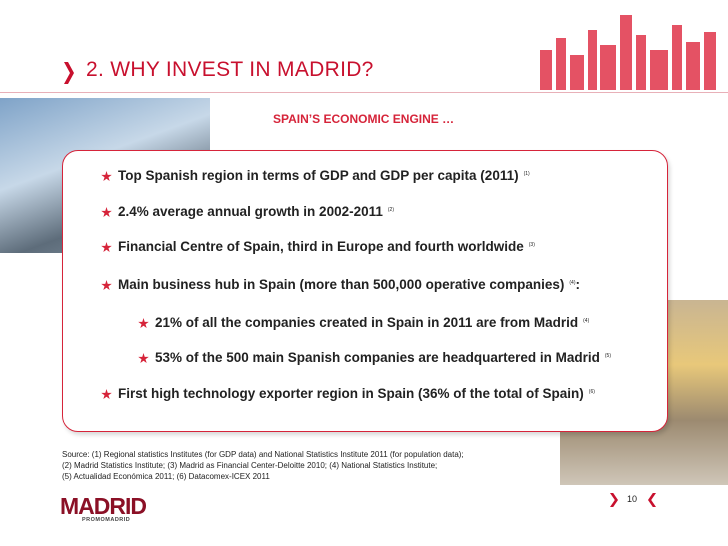 This screenshot has height=546, width=728. I want to click on bullet-text: 2.4% average annual growth in 2002-2011, so click(250, 211).